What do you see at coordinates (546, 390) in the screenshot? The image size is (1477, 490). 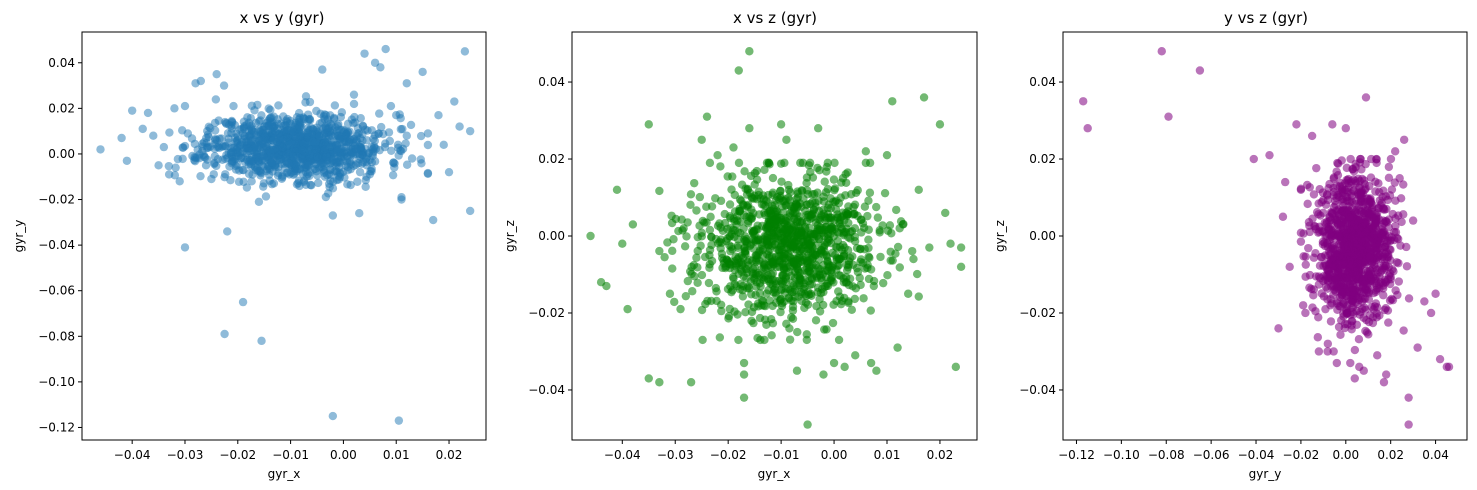 I see `plot-2-ytick-label: −0.04` at bounding box center [546, 390].